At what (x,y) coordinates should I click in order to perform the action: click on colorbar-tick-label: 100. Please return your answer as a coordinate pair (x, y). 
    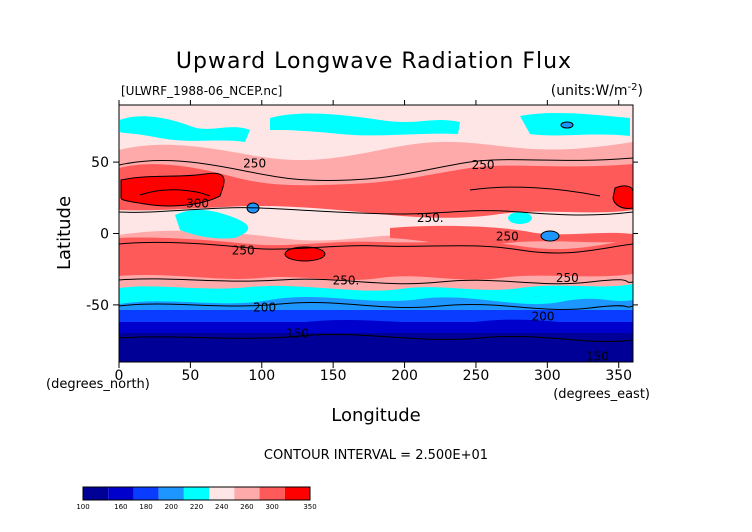
    Looking at the image, I should click on (82, 507).